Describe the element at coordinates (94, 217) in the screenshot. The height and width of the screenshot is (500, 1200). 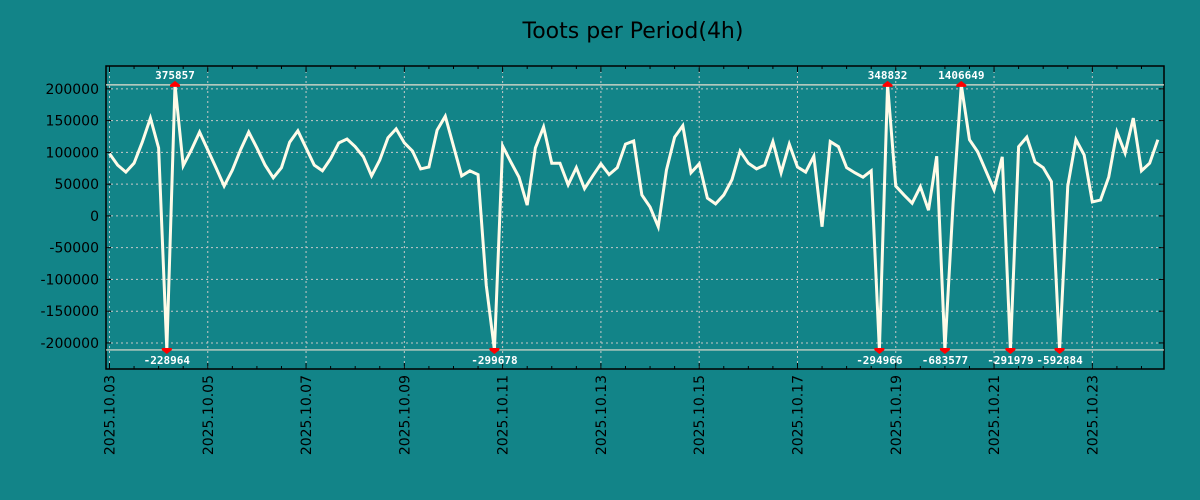
I see `y-tick-label: 0` at that location.